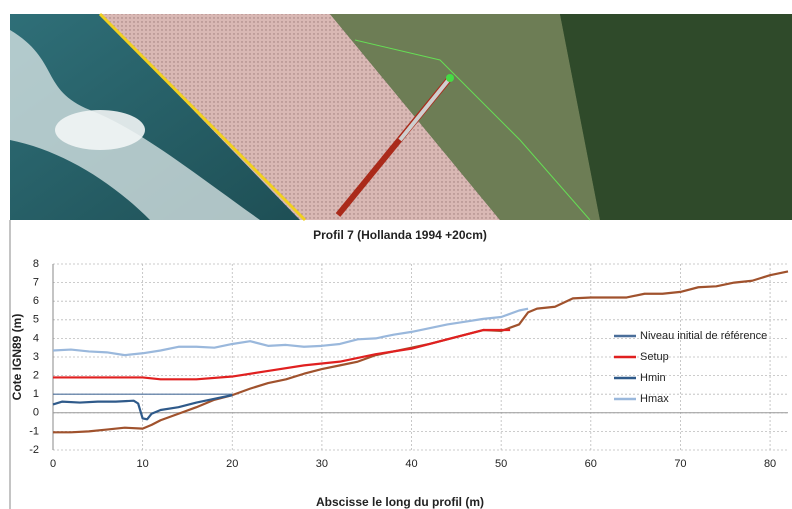 The height and width of the screenshot is (509, 792). I want to click on y-tick-label: -1, so click(34, 431).